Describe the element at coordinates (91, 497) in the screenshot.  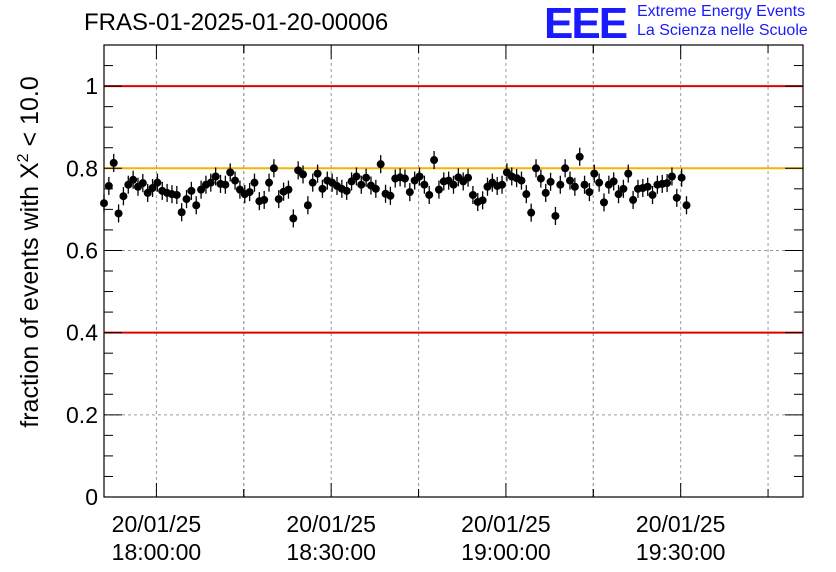
I see `y-tick-label: 0` at that location.